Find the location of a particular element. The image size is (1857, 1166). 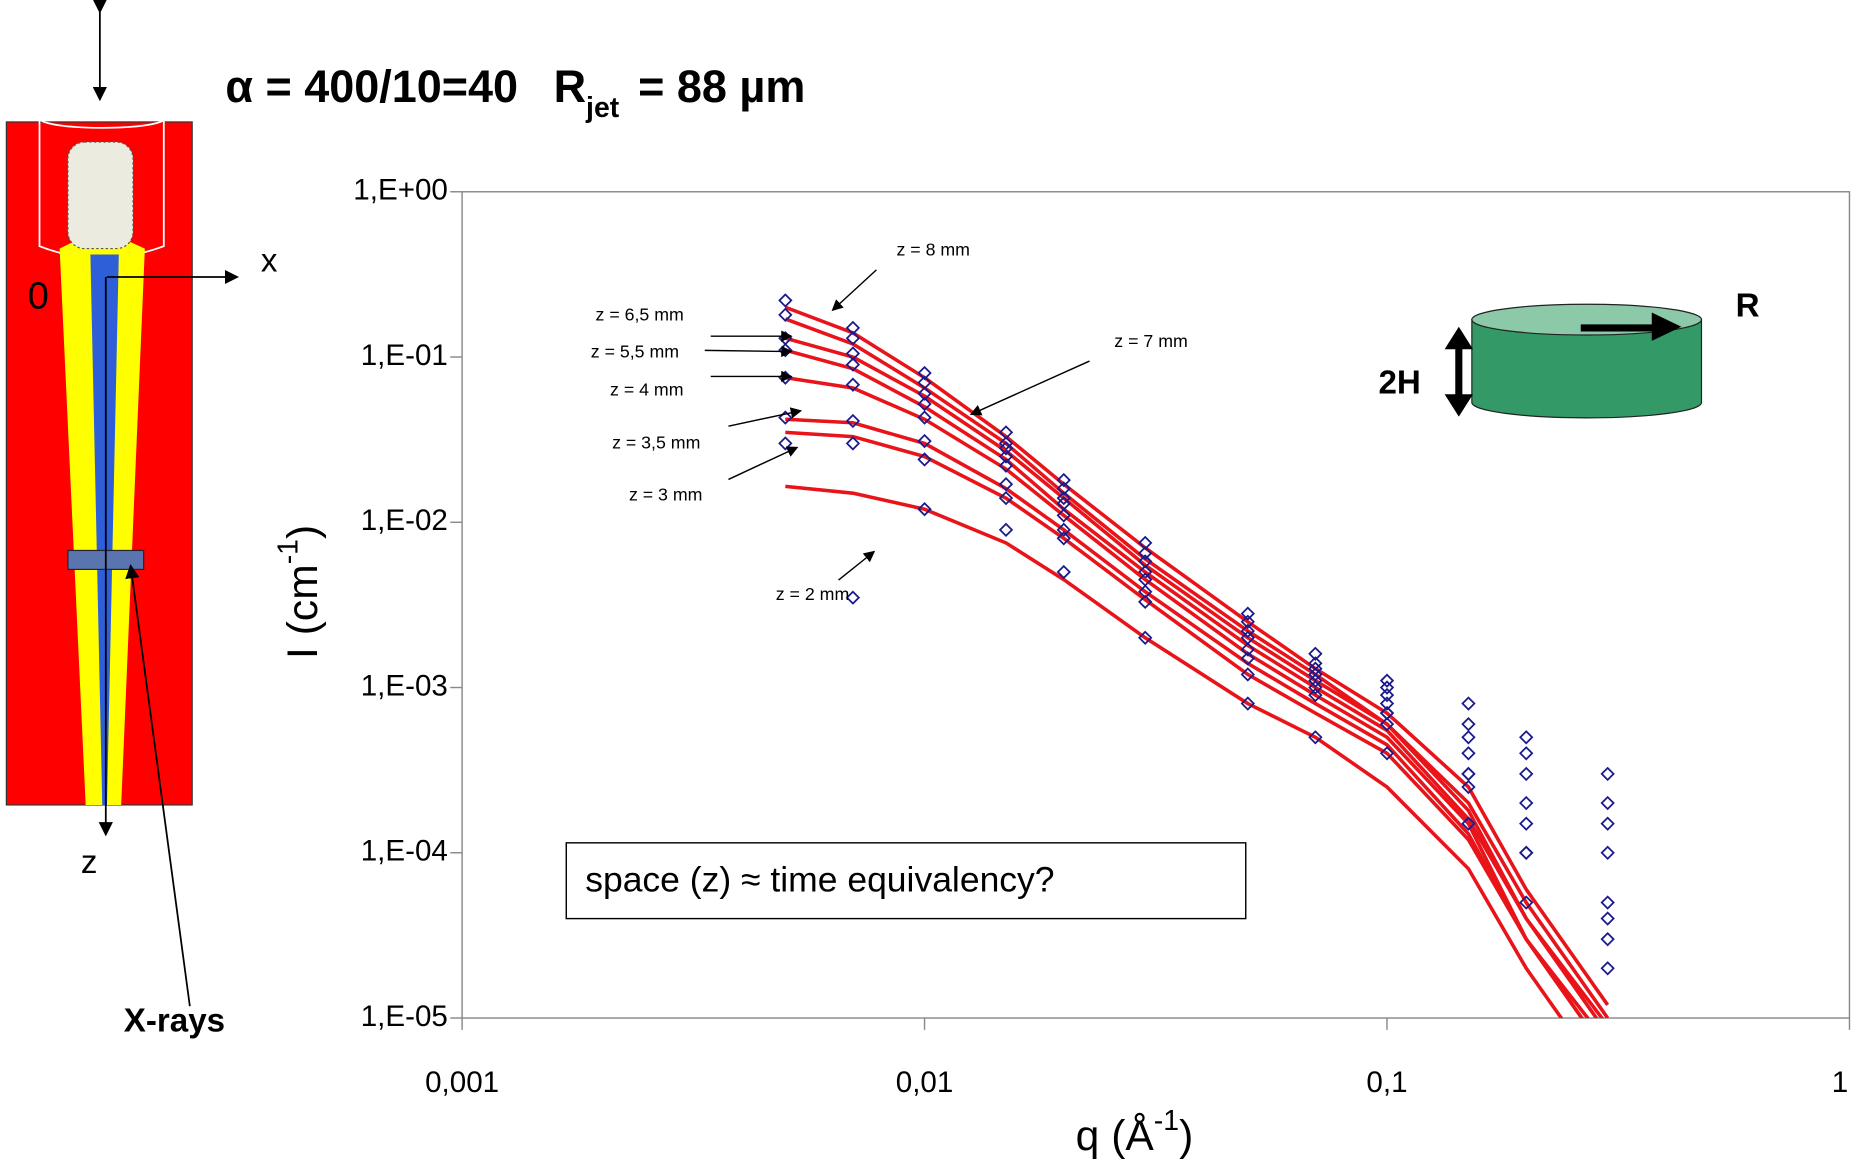

y-tick-label: 1,E-02 is located at coordinates (404, 520).